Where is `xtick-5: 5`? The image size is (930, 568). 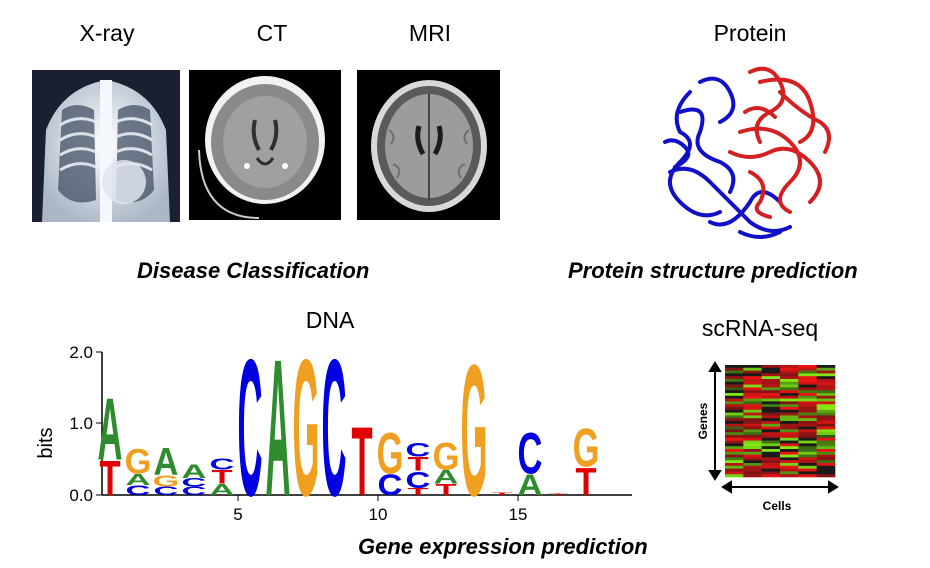
xtick-5: 5 is located at coordinates (237, 514).